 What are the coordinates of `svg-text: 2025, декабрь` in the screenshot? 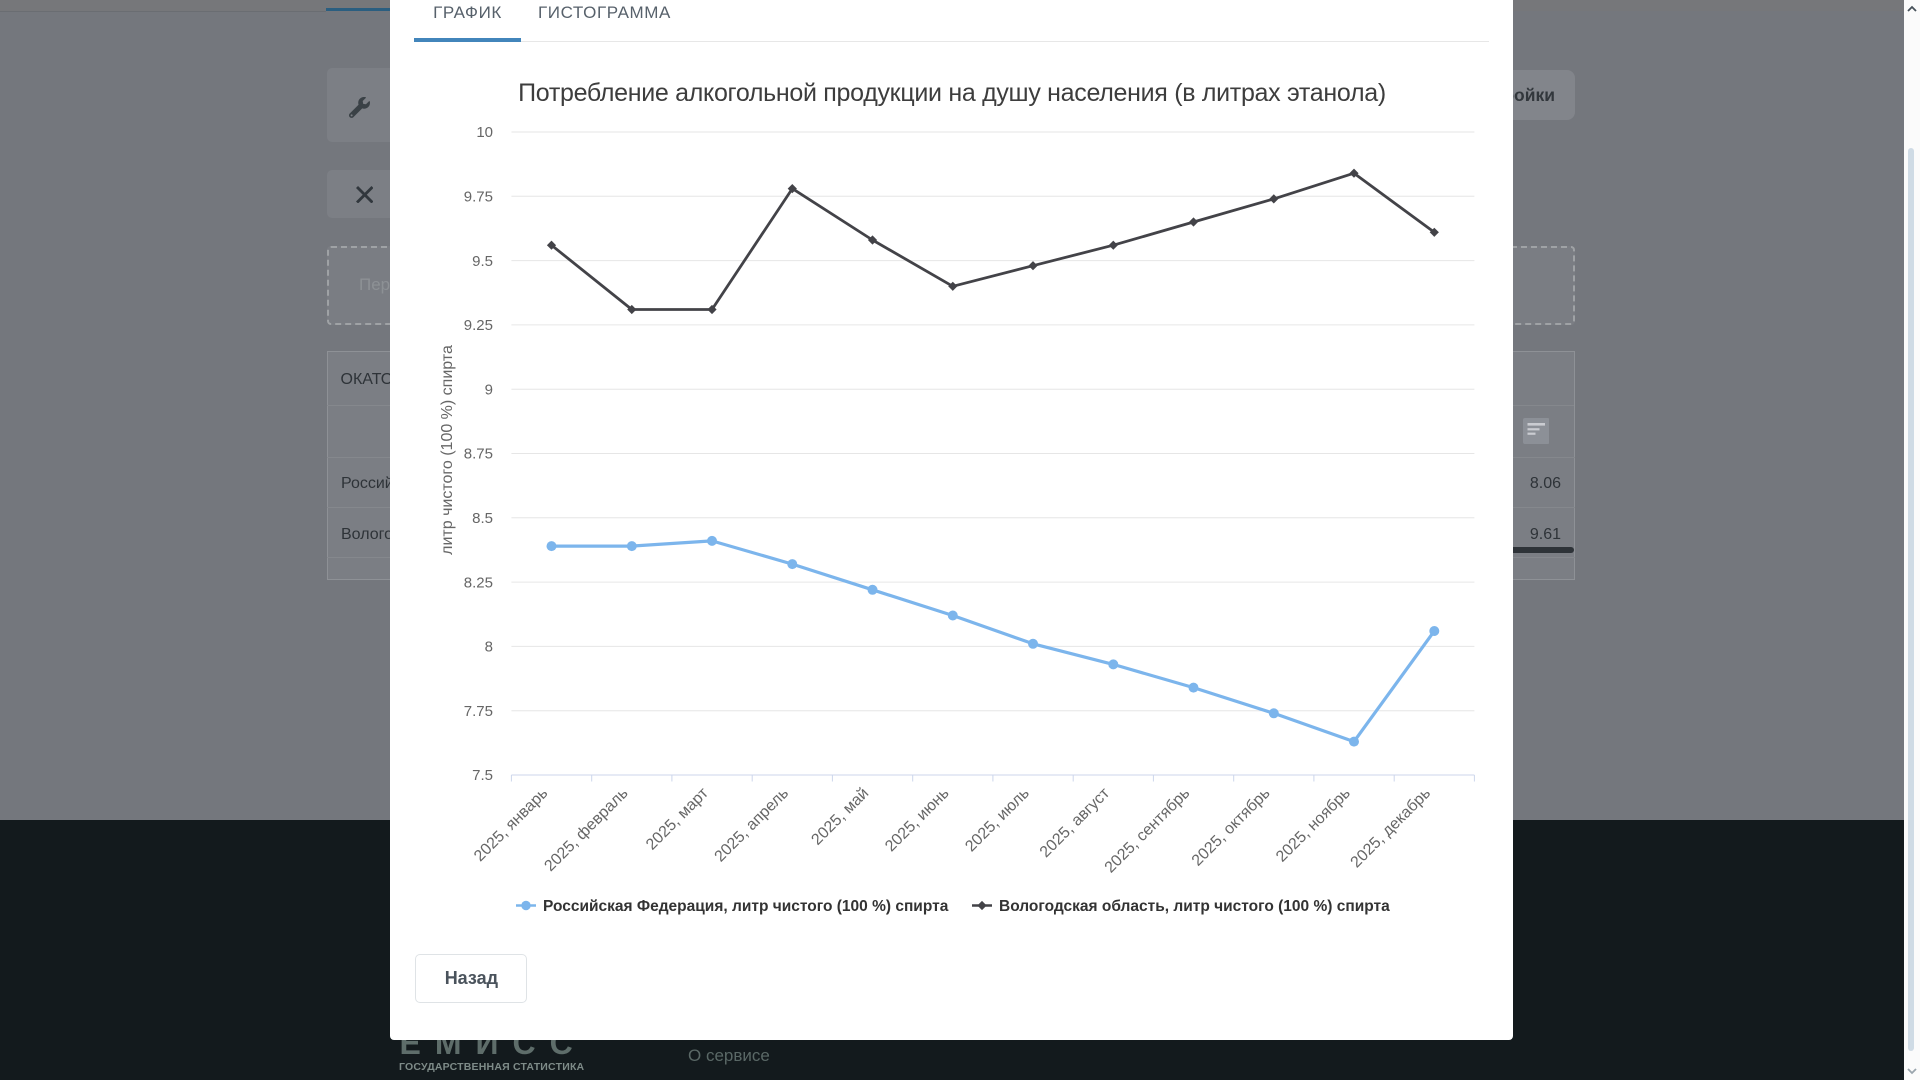 It's located at (1391, 828).